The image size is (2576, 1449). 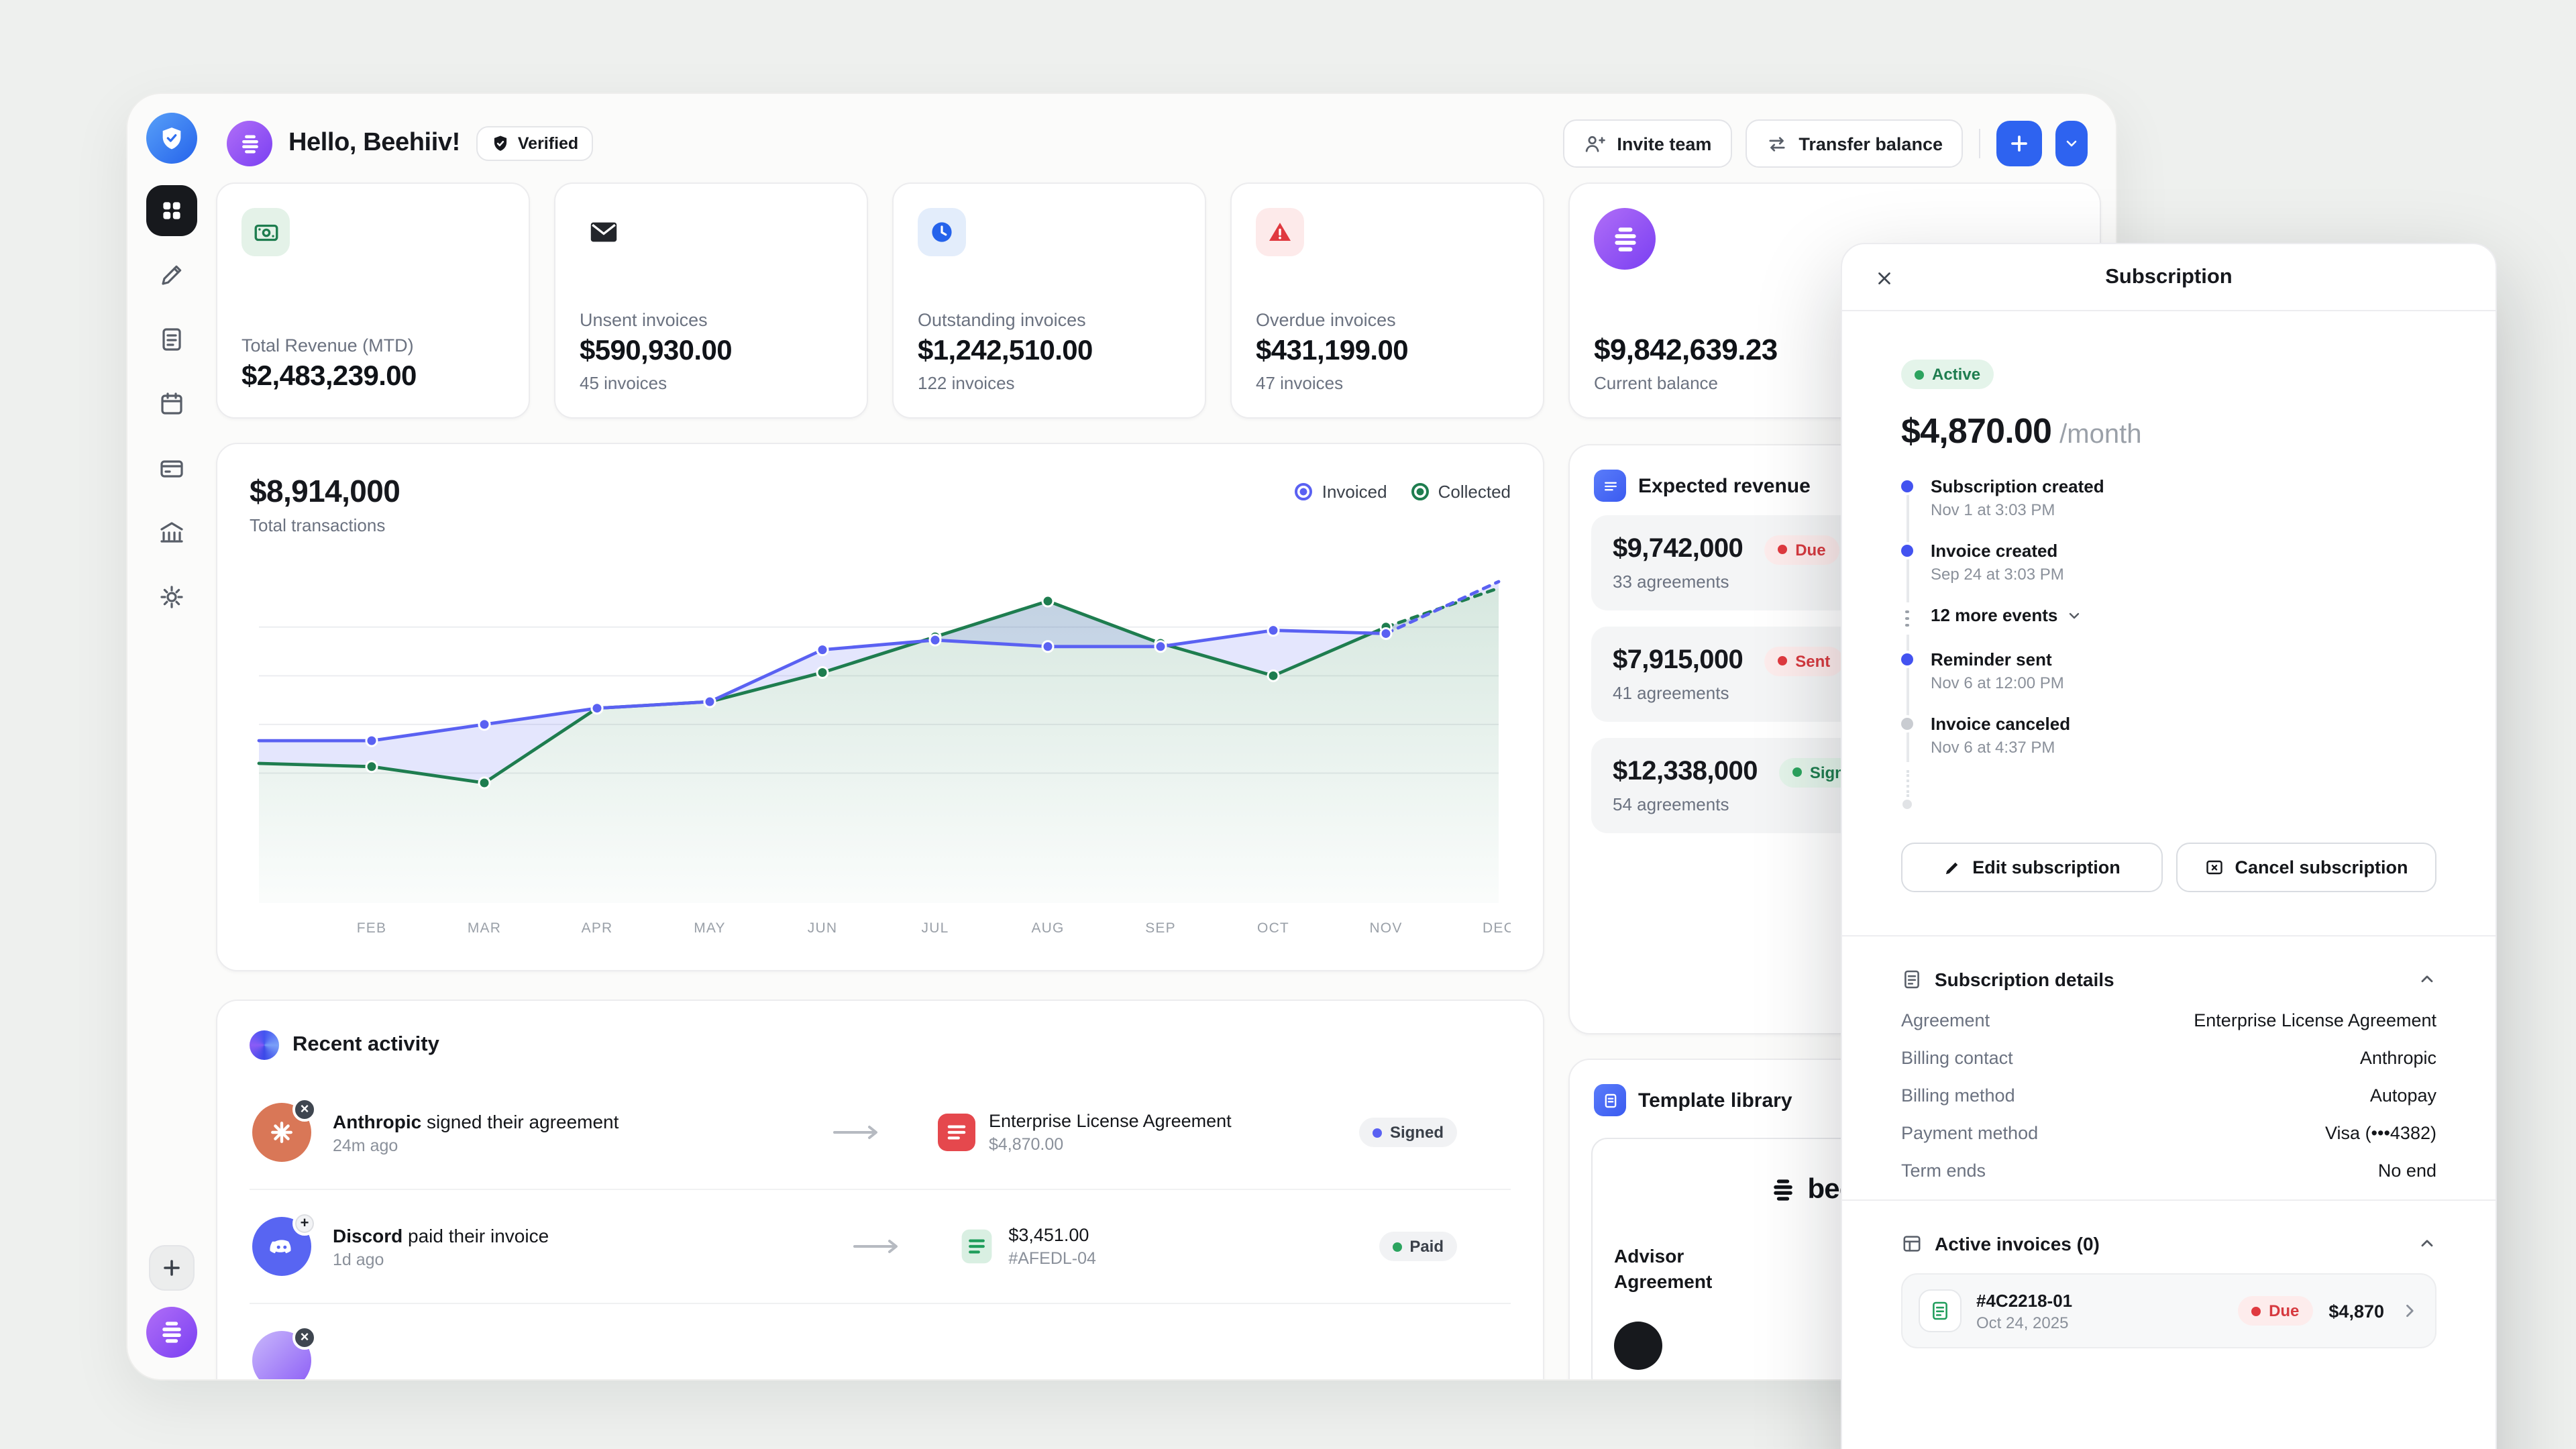 What do you see at coordinates (1047, 928) in the screenshot?
I see `svg-text: AUG` at bounding box center [1047, 928].